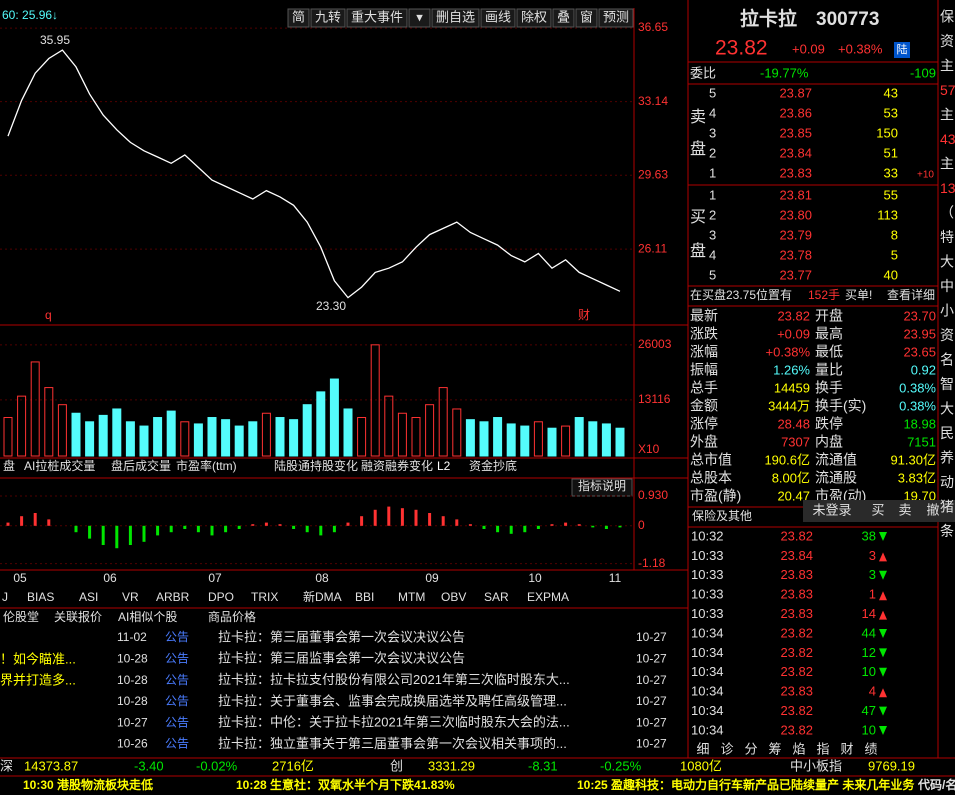  Describe the element at coordinates (921, 441) in the screenshot. I see `stat-value: 7151` at that location.